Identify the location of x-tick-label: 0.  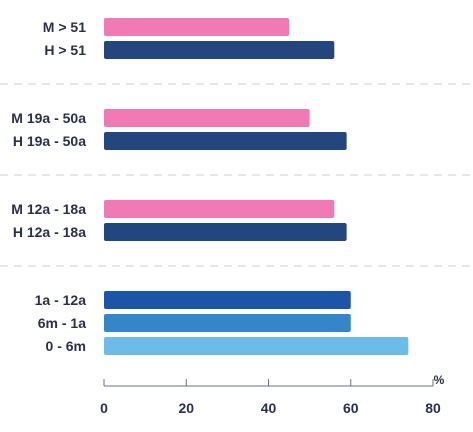
(104, 408).